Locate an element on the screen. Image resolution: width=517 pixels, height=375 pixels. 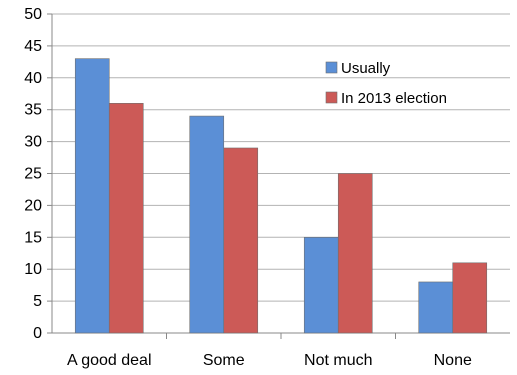
y-tick-label: 45 is located at coordinates (33, 46).